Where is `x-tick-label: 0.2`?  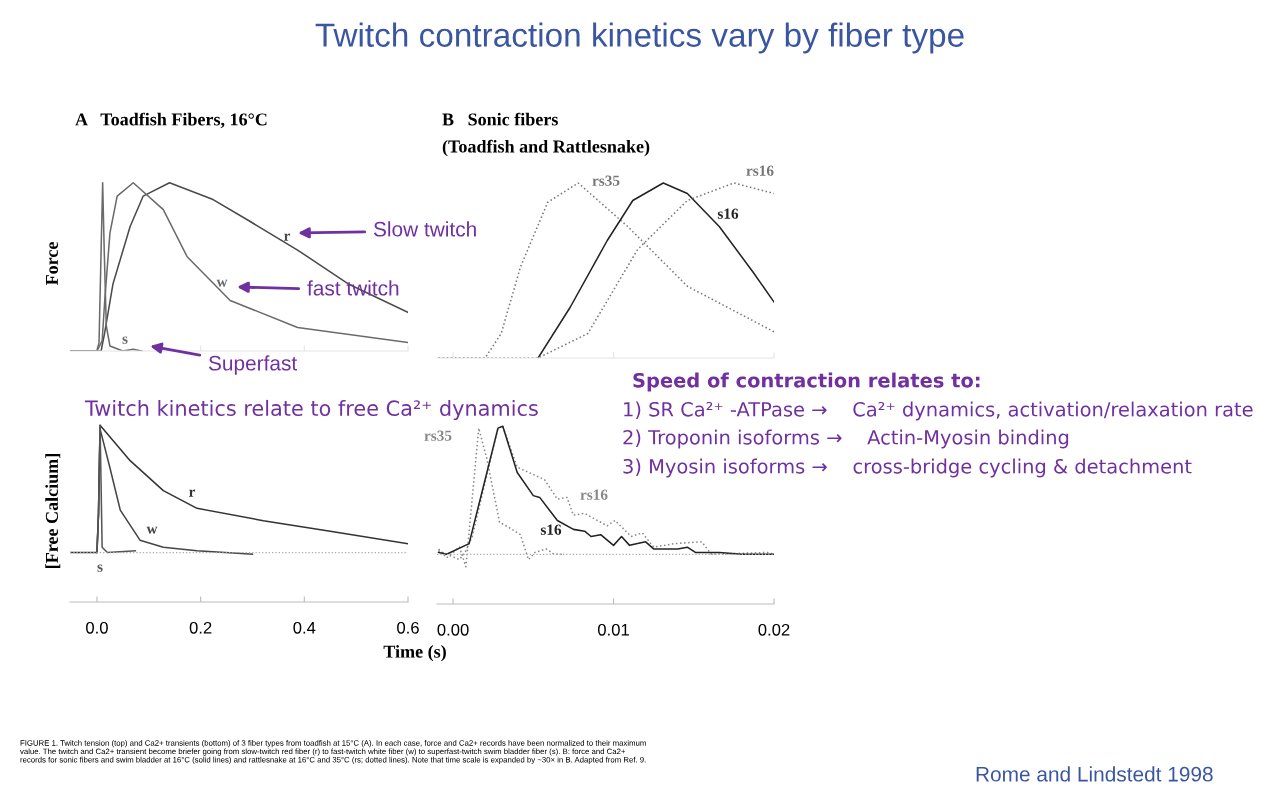
x-tick-label: 0.2 is located at coordinates (200, 627).